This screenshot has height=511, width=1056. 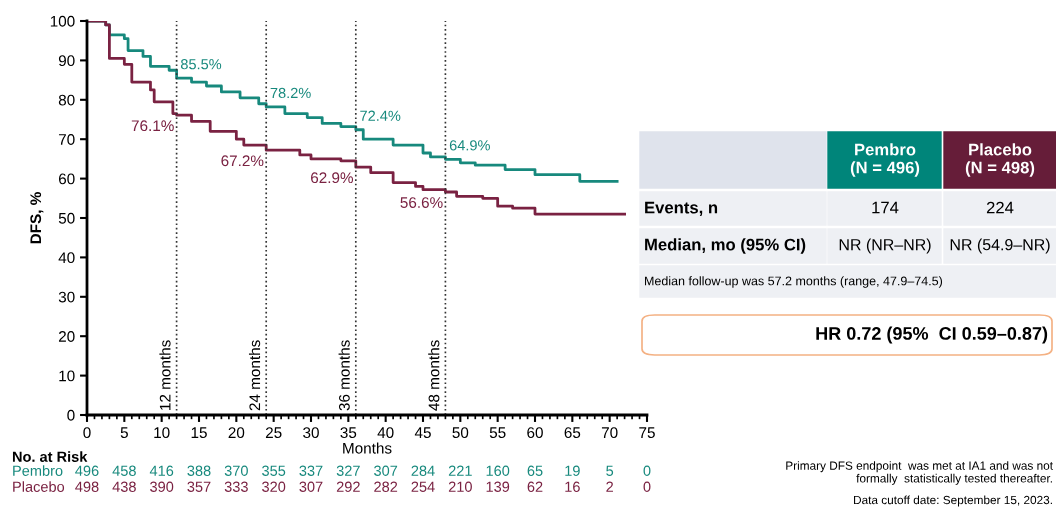 I want to click on ref-line-label: 48 months, so click(x=434, y=375).